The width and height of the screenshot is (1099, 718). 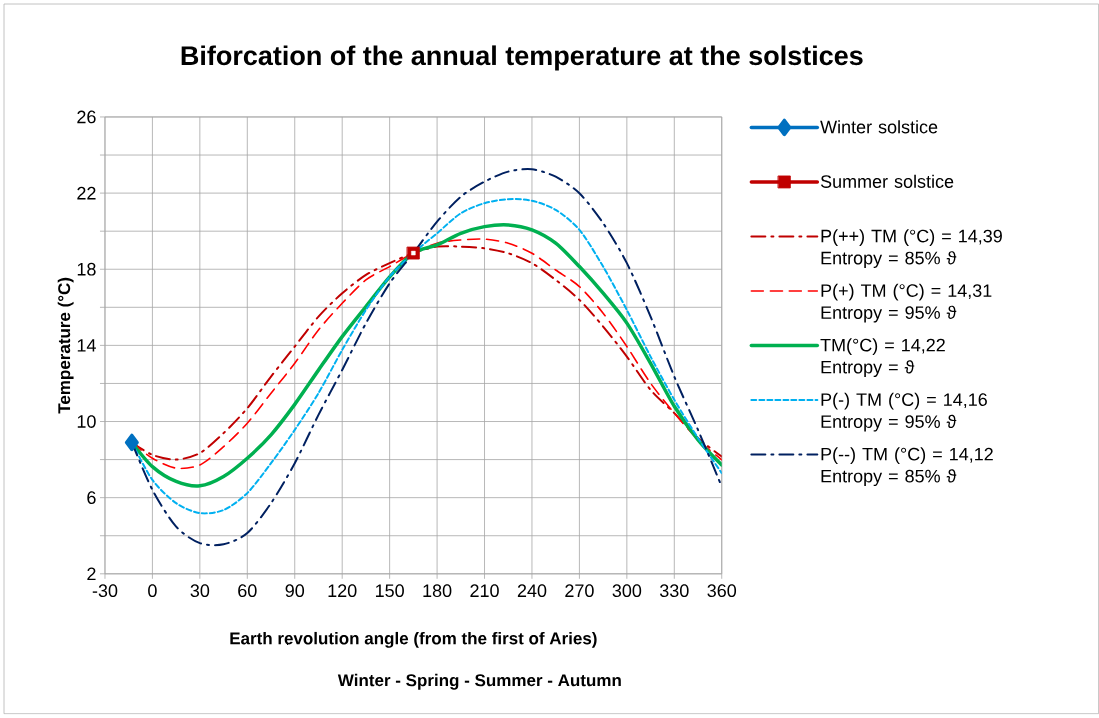 What do you see at coordinates (887, 181) in the screenshot?
I see `legend-label: Summer solstice` at bounding box center [887, 181].